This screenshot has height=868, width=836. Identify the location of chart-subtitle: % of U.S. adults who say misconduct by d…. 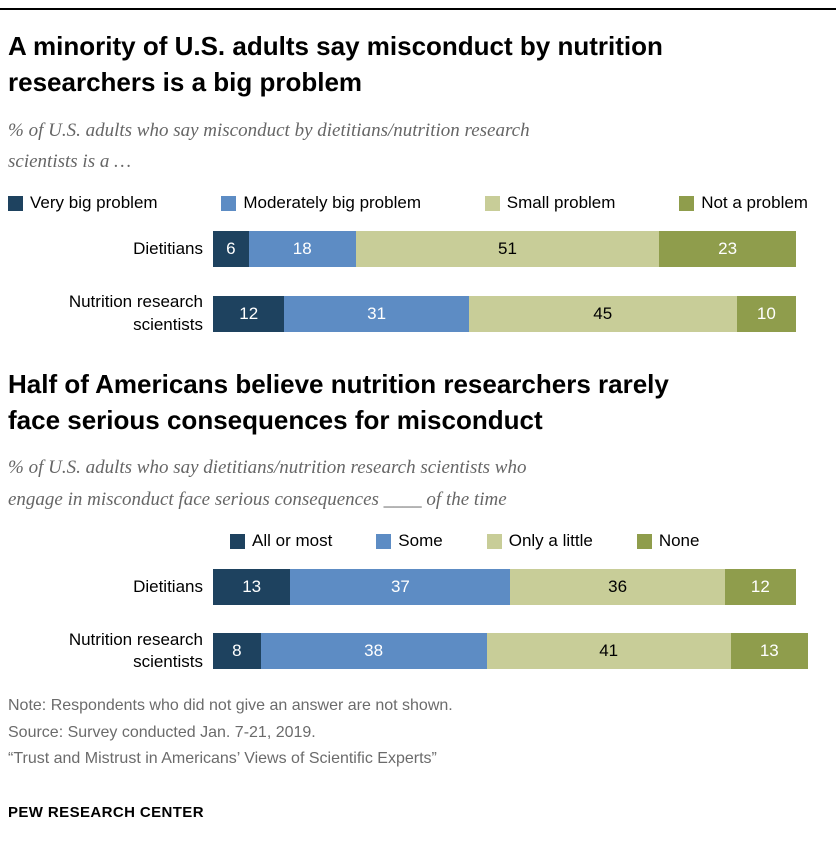
(269, 146).